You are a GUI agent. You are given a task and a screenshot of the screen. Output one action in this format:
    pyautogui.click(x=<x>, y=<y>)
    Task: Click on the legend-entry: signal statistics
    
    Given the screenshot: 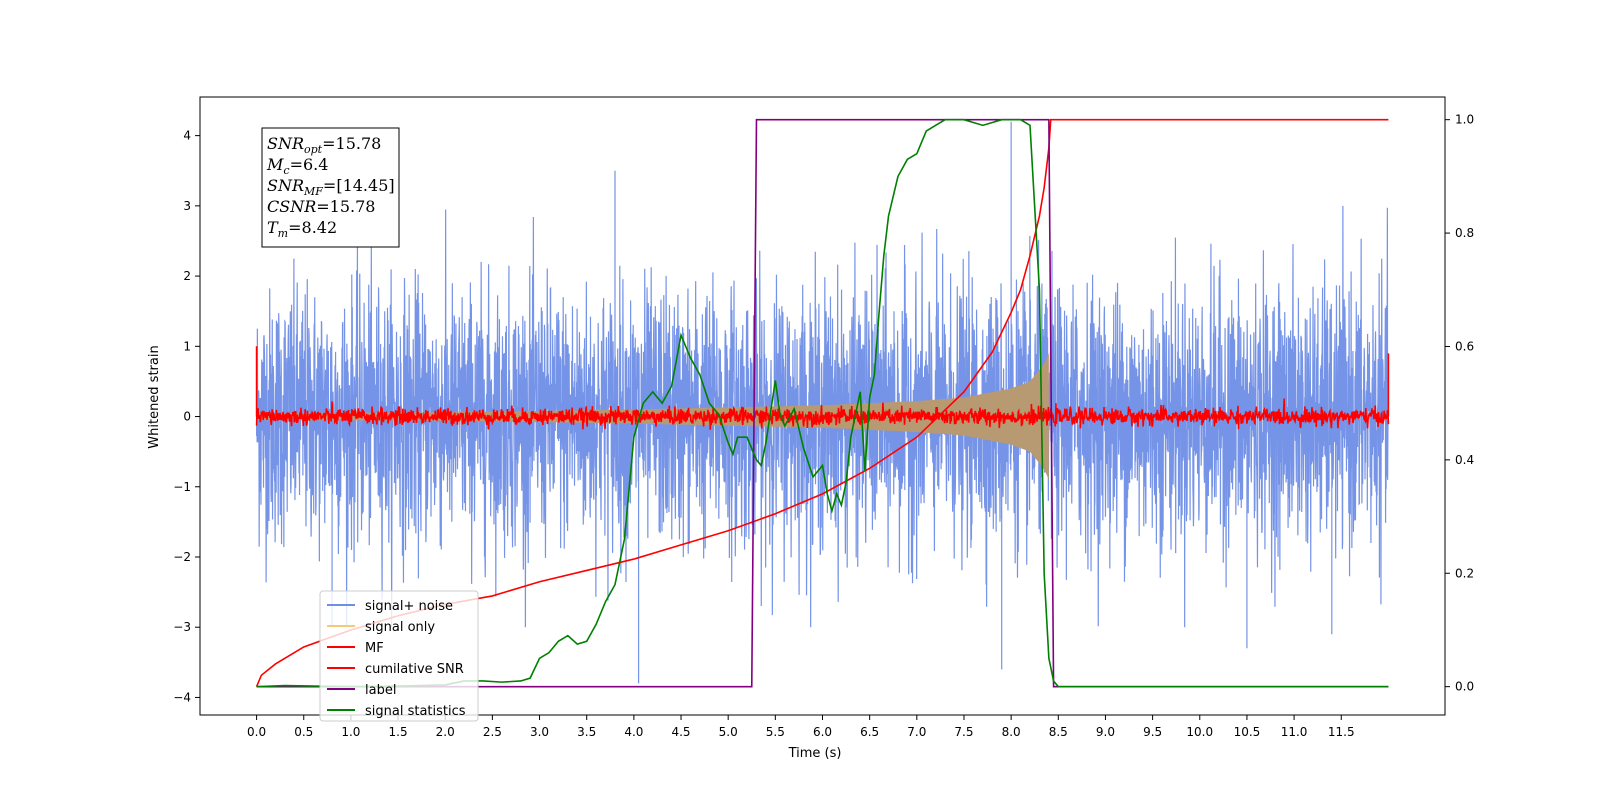 What is the action you would take?
    pyautogui.click(x=415, y=711)
    